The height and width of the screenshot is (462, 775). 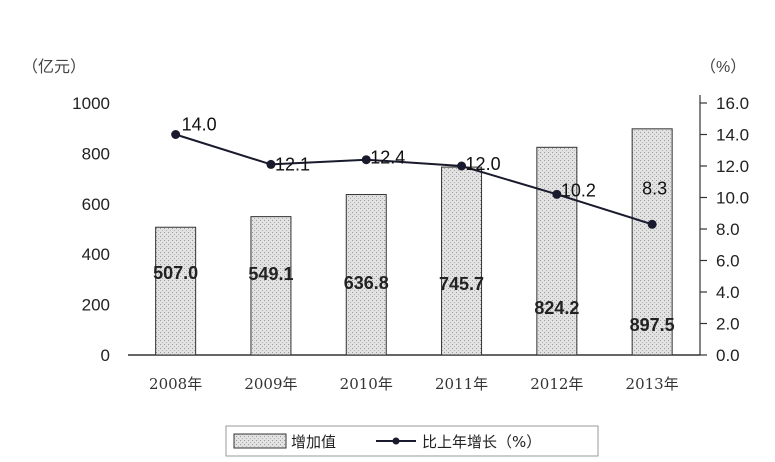 What do you see at coordinates (728, 324) in the screenshot?
I see `right-tick-label: 2.0` at bounding box center [728, 324].